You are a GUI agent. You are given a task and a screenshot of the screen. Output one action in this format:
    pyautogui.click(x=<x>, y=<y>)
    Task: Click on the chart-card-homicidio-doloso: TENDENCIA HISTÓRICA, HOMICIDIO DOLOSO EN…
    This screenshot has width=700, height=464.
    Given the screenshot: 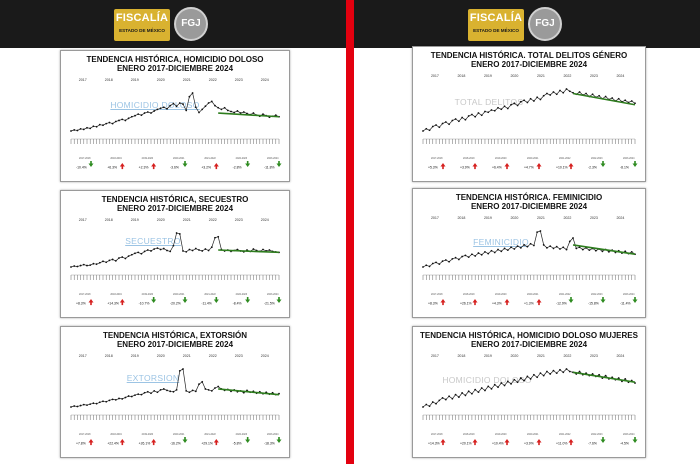 What is the action you would take?
    pyautogui.click(x=175, y=116)
    